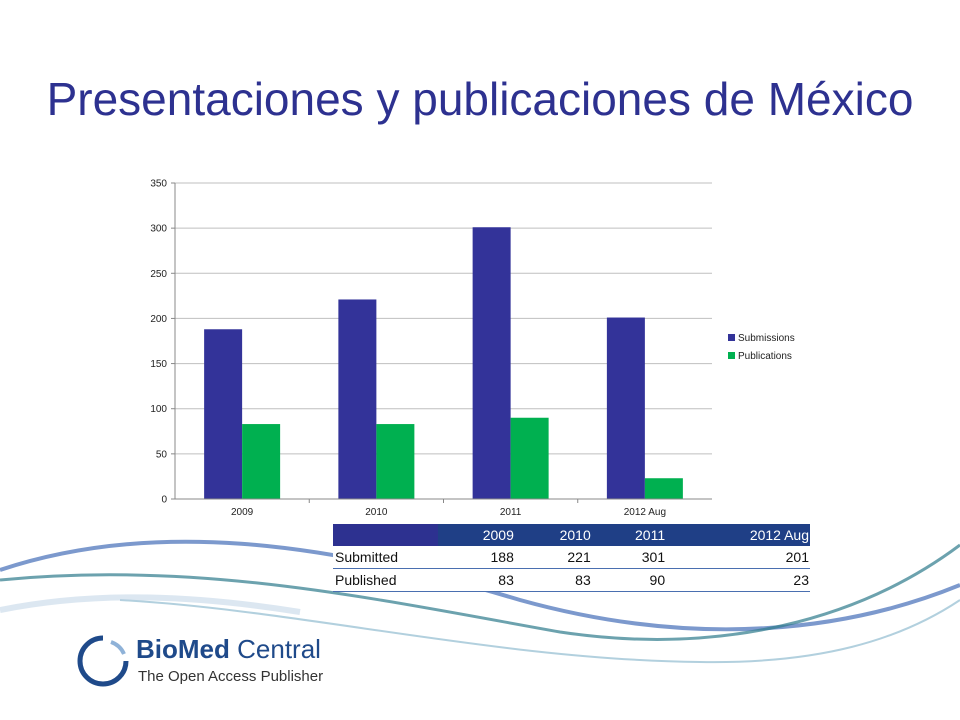 The height and width of the screenshot is (720, 960). What do you see at coordinates (529, 458) in the screenshot?
I see `bar-publications-2011` at bounding box center [529, 458].